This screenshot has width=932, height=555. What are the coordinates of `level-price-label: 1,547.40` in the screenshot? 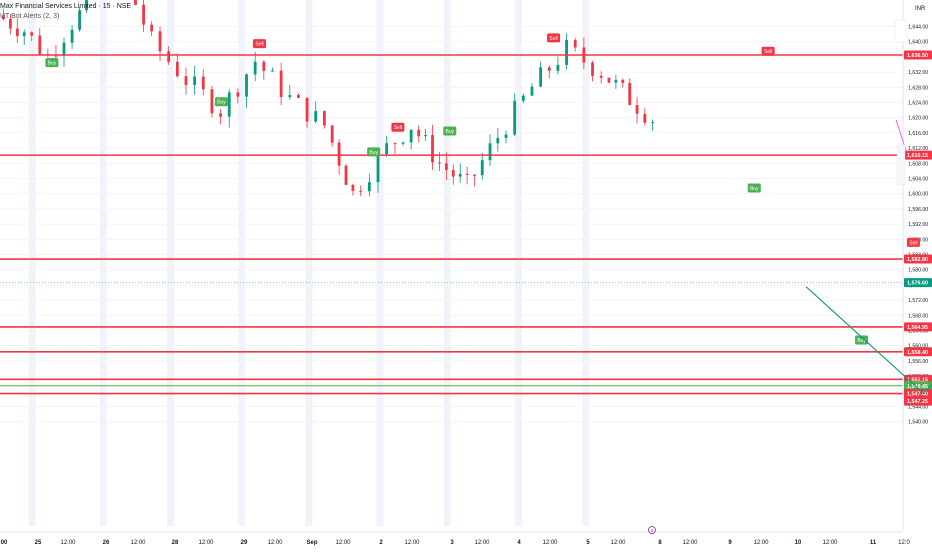 It's located at (917, 395).